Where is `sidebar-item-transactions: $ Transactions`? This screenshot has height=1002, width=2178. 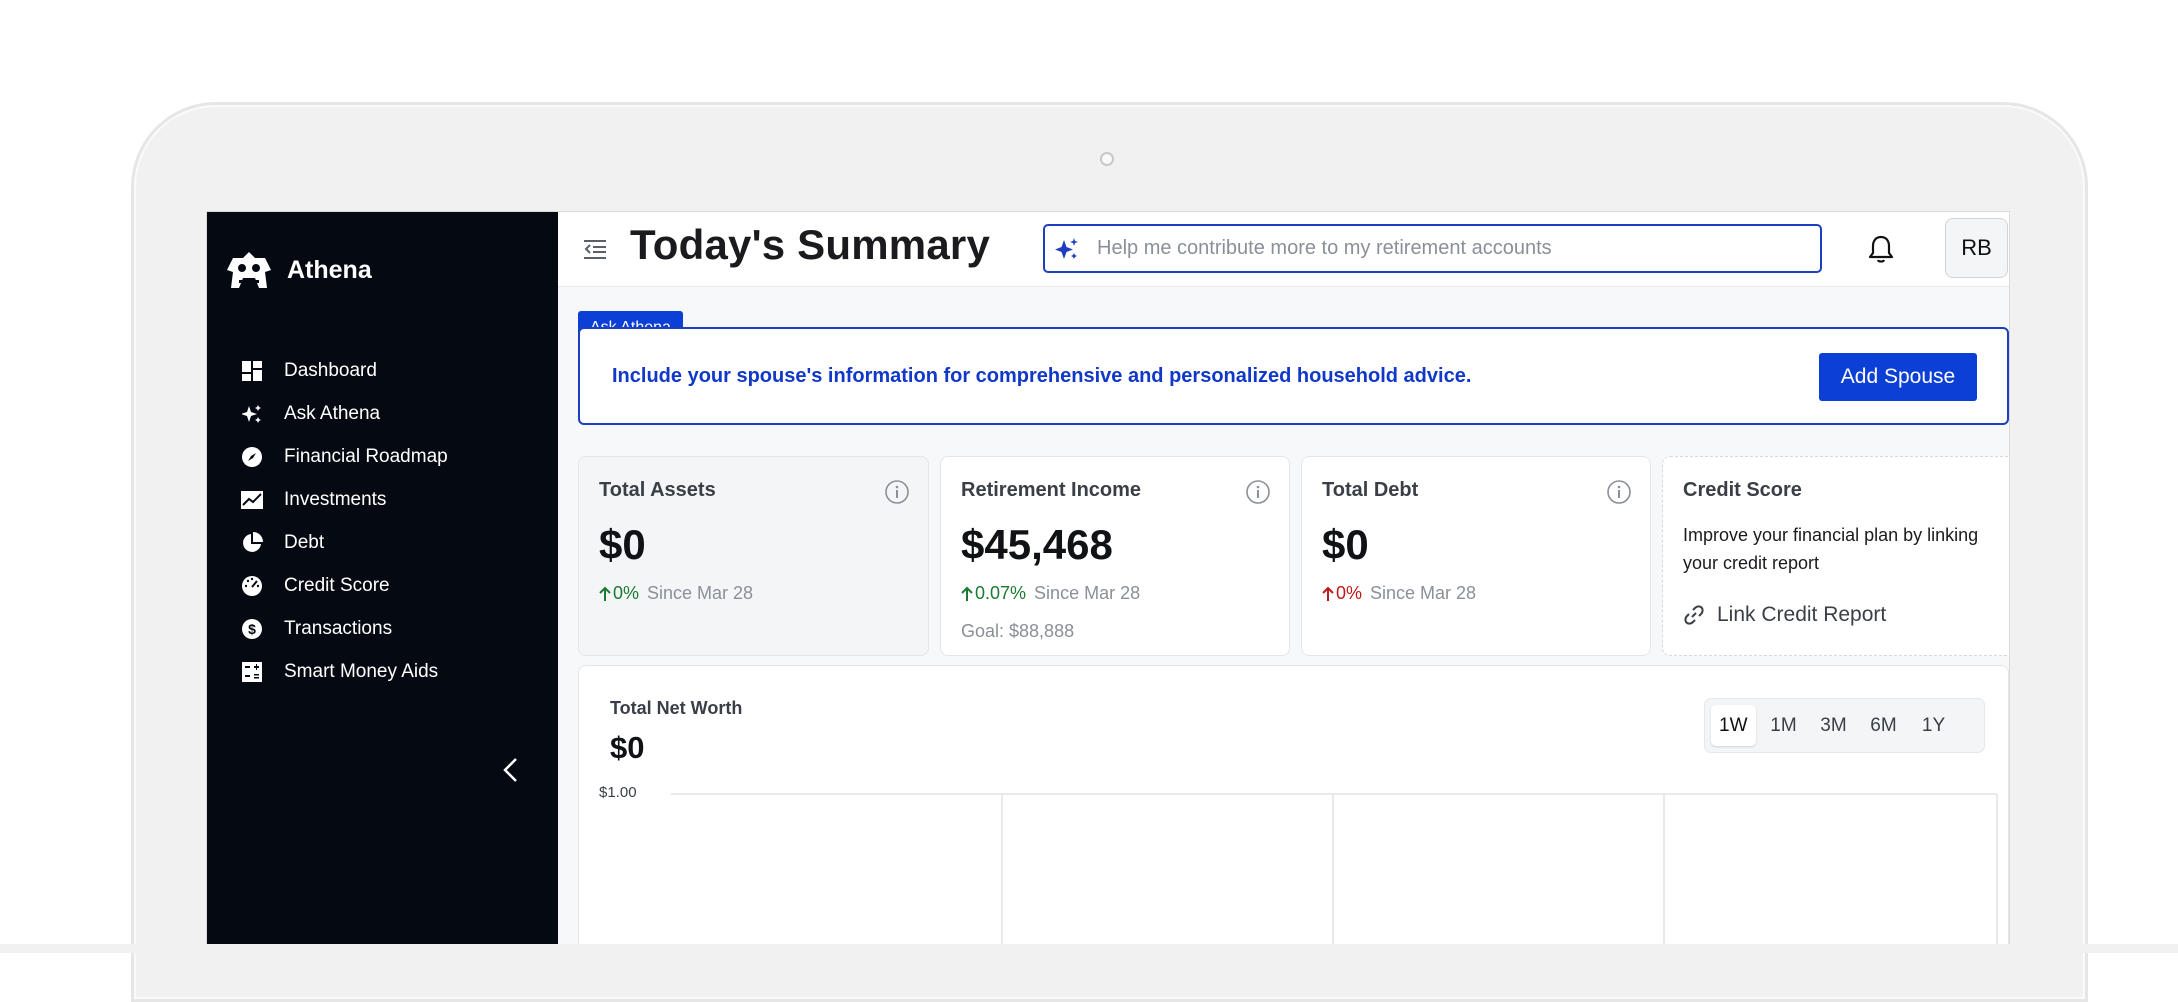
sidebar-item-transactions: $ Transactions is located at coordinates (344, 628).